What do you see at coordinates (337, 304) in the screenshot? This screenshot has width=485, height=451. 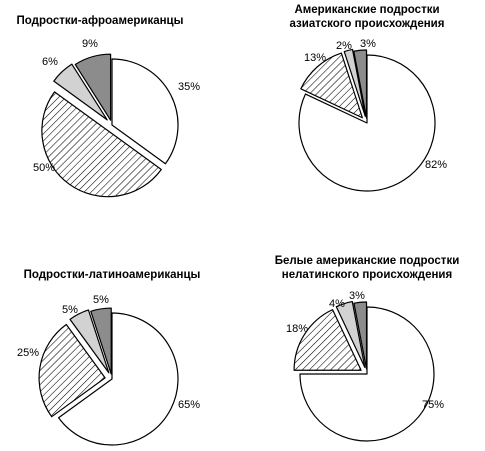 I see `slice-label: 4%` at bounding box center [337, 304].